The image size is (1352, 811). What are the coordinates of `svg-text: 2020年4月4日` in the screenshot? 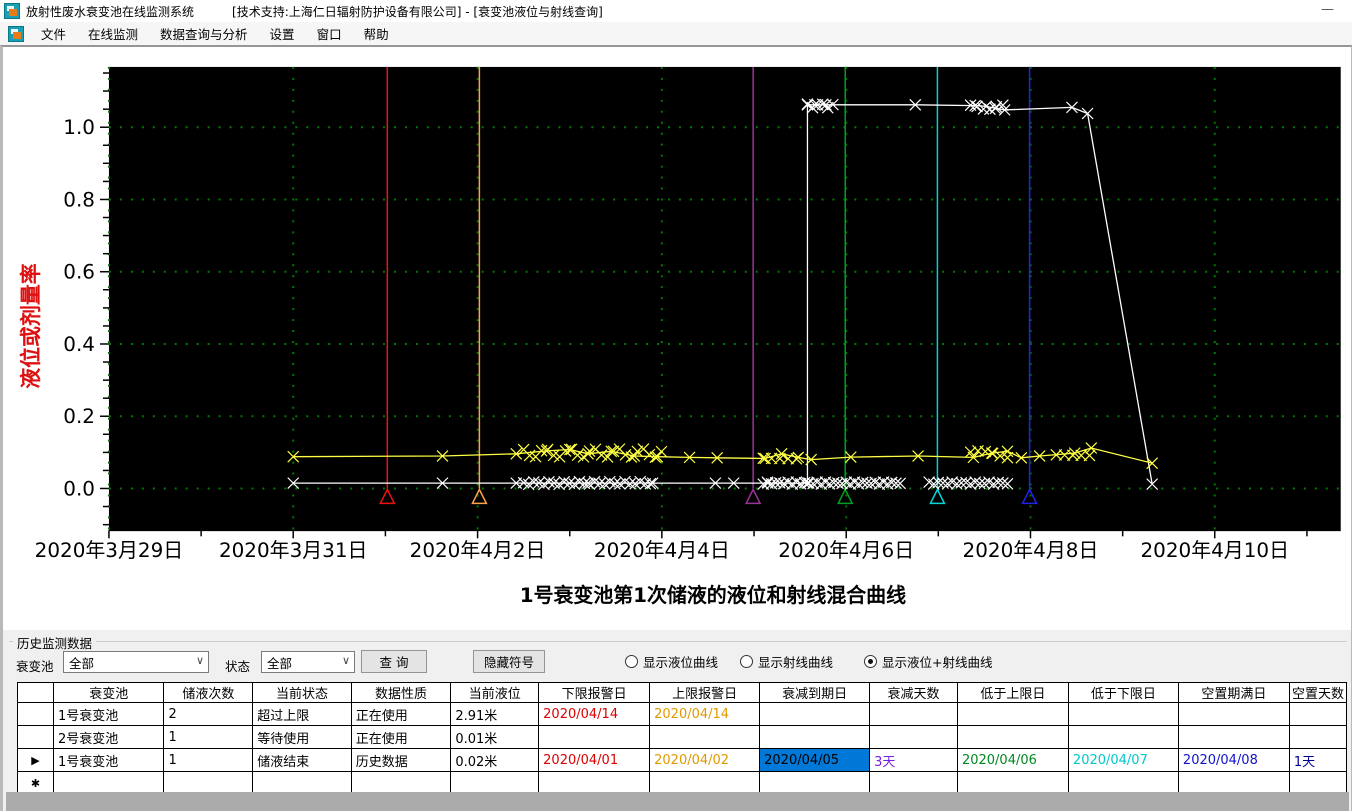 It's located at (662, 550).